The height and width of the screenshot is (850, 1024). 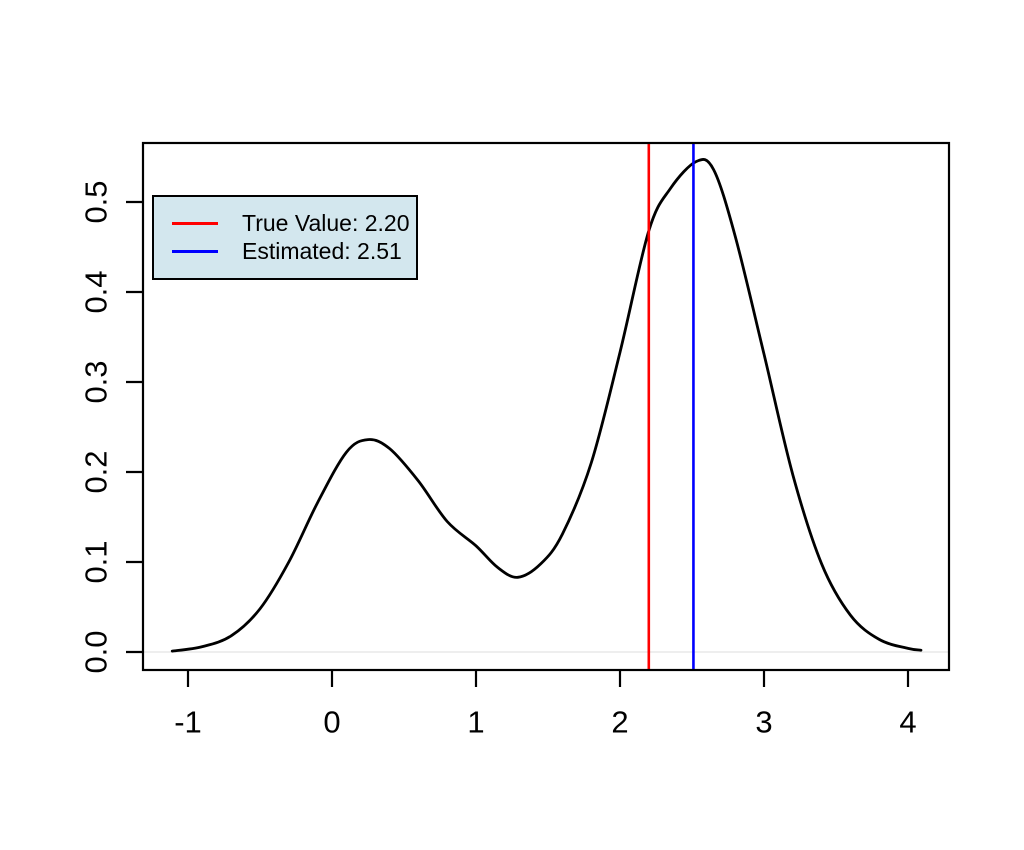 I want to click on legend: True Value: 2.20 Estimated: 2.51, so click(x=285, y=237).